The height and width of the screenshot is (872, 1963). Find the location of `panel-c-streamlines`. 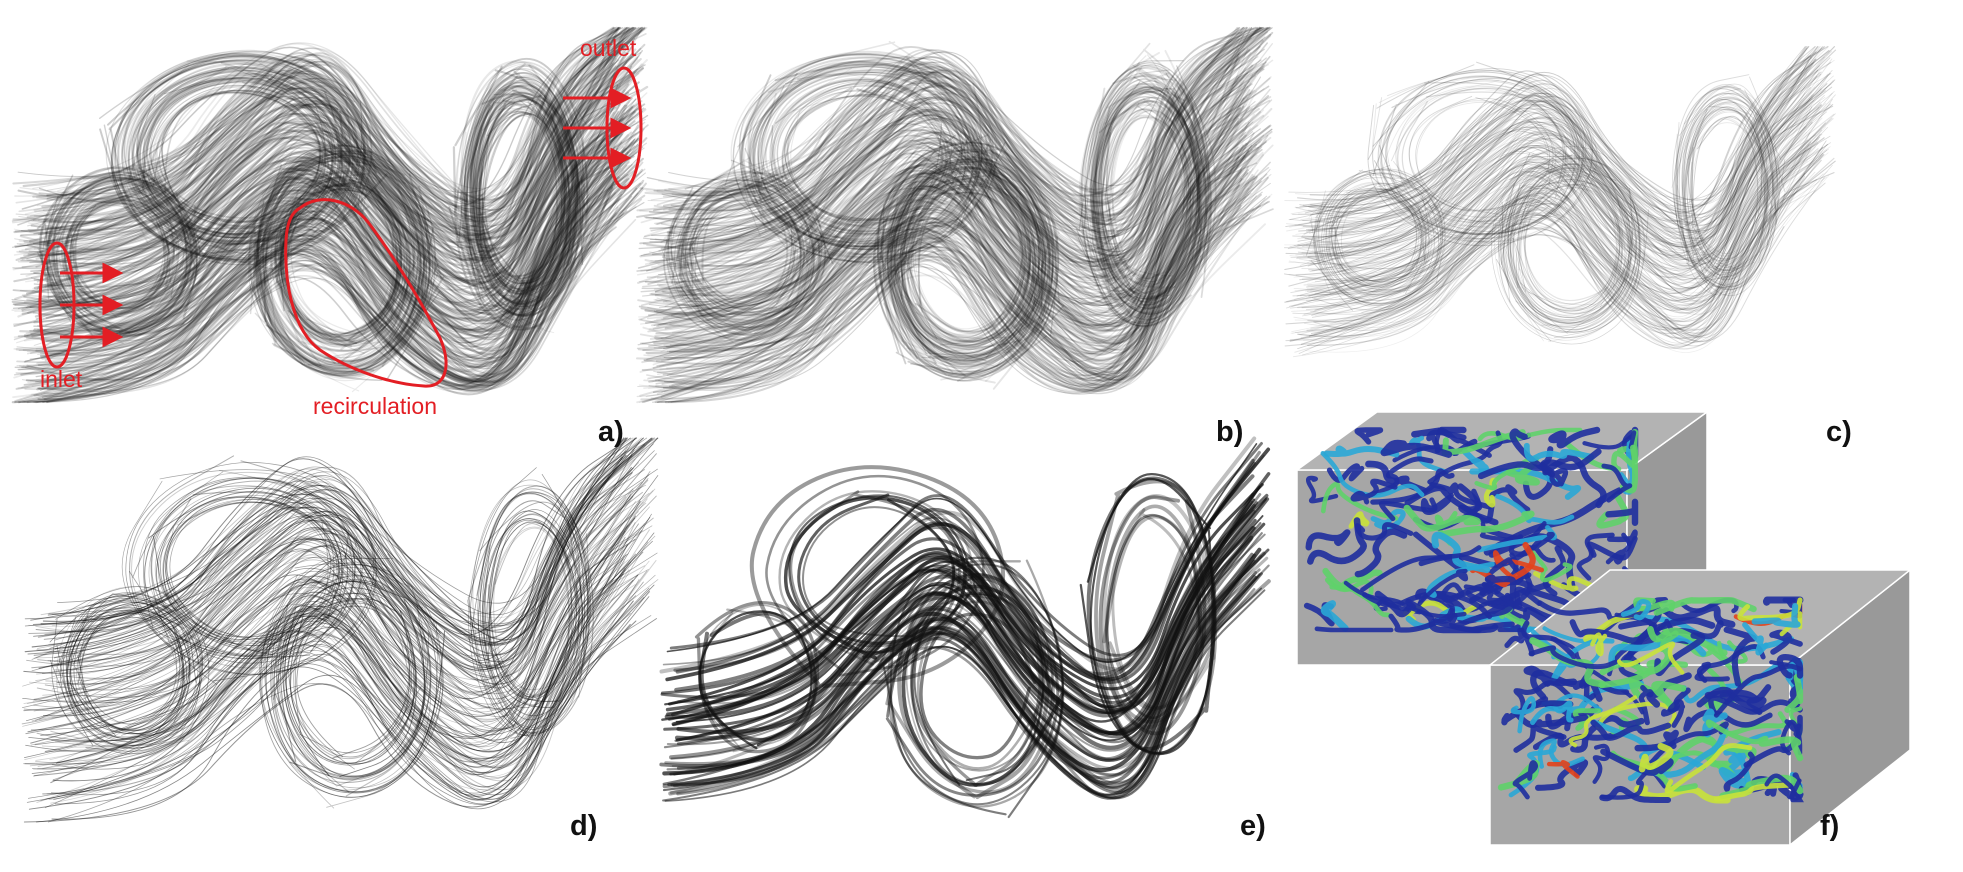

panel-c-streamlines is located at coordinates (1560, 202).